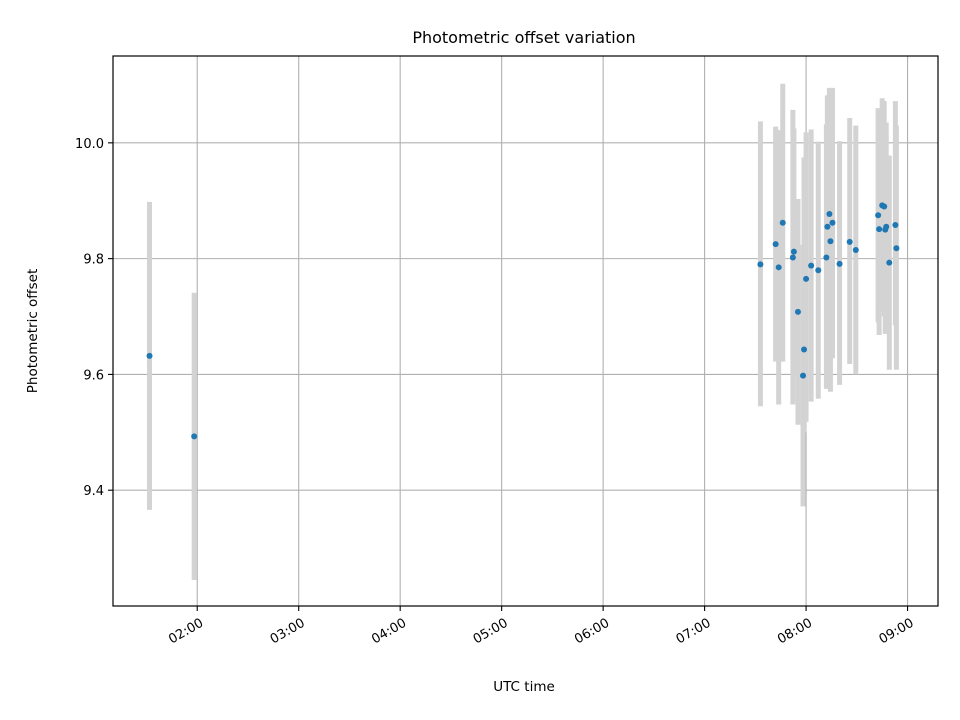 The image size is (960, 720). I want to click on y-tick-label: 10.0, so click(89, 144).